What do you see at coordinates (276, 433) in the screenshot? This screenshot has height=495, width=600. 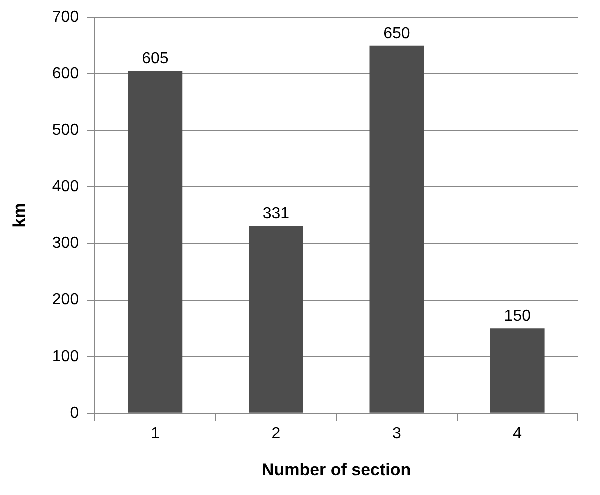 I see `x-tick-label: 2` at bounding box center [276, 433].